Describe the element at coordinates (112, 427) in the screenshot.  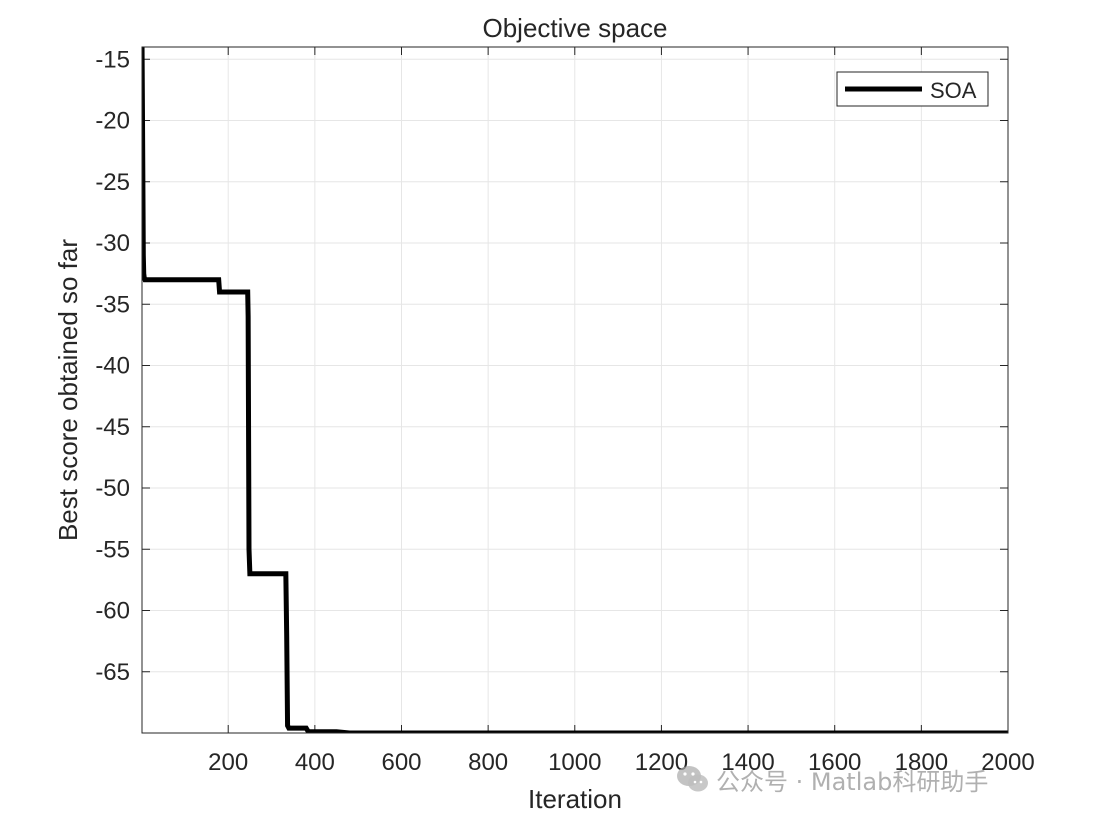
I see `y-tick-label: -45` at that location.